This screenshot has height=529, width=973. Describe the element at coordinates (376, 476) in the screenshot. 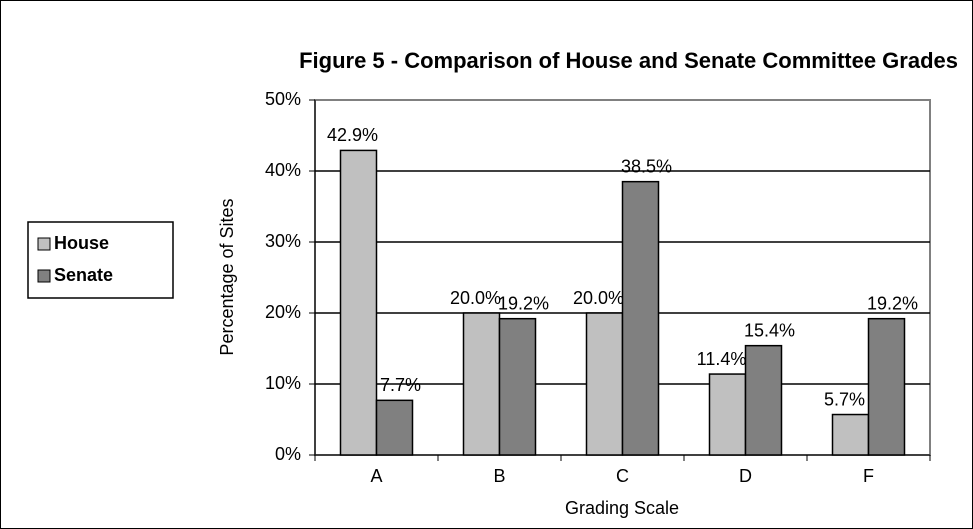

I see `x-tick-label: A` at that location.